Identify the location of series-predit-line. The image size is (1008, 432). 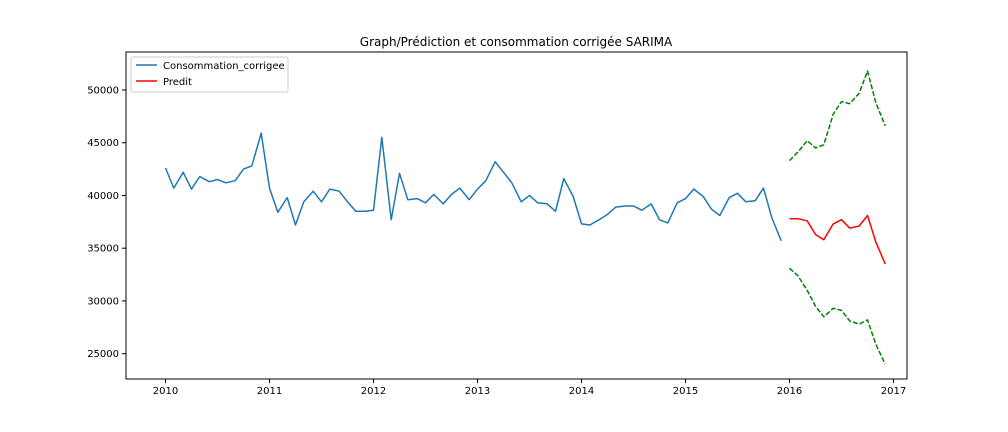
(837, 239).